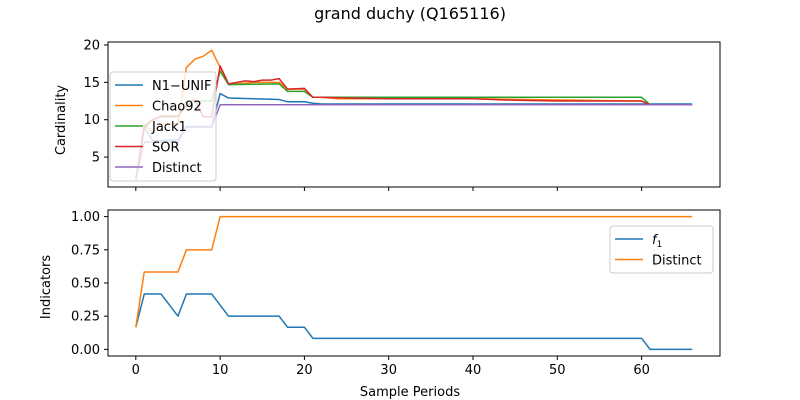 The height and width of the screenshot is (400, 800). What do you see at coordinates (85, 250) in the screenshot?
I see `indicators-ytick-label: 0.75` at bounding box center [85, 250].